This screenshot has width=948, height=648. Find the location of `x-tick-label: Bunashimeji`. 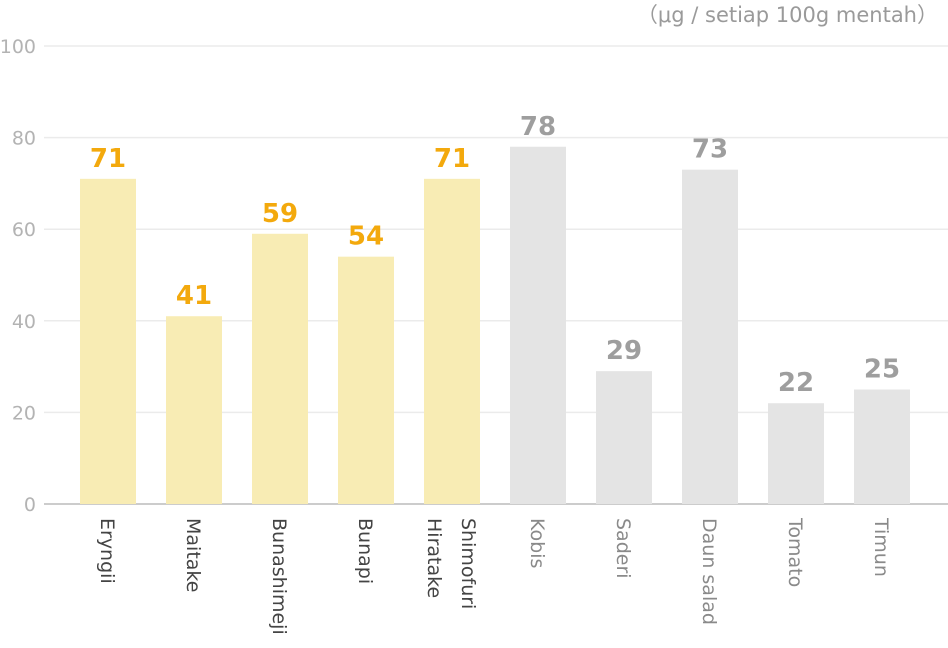

x-tick-label: Bunashimeji is located at coordinates (279, 576).